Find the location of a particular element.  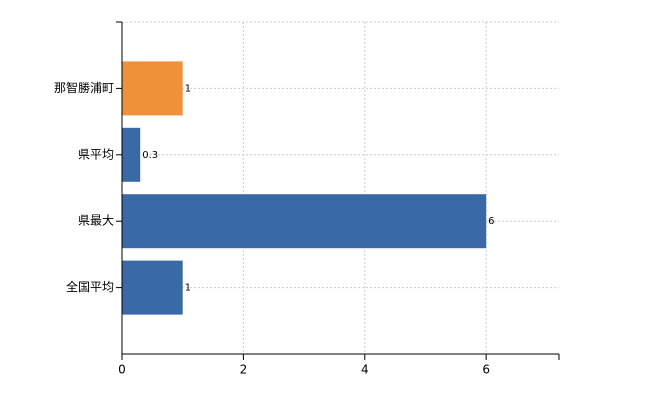

y-tick-label: 県平均 is located at coordinates (96, 154).